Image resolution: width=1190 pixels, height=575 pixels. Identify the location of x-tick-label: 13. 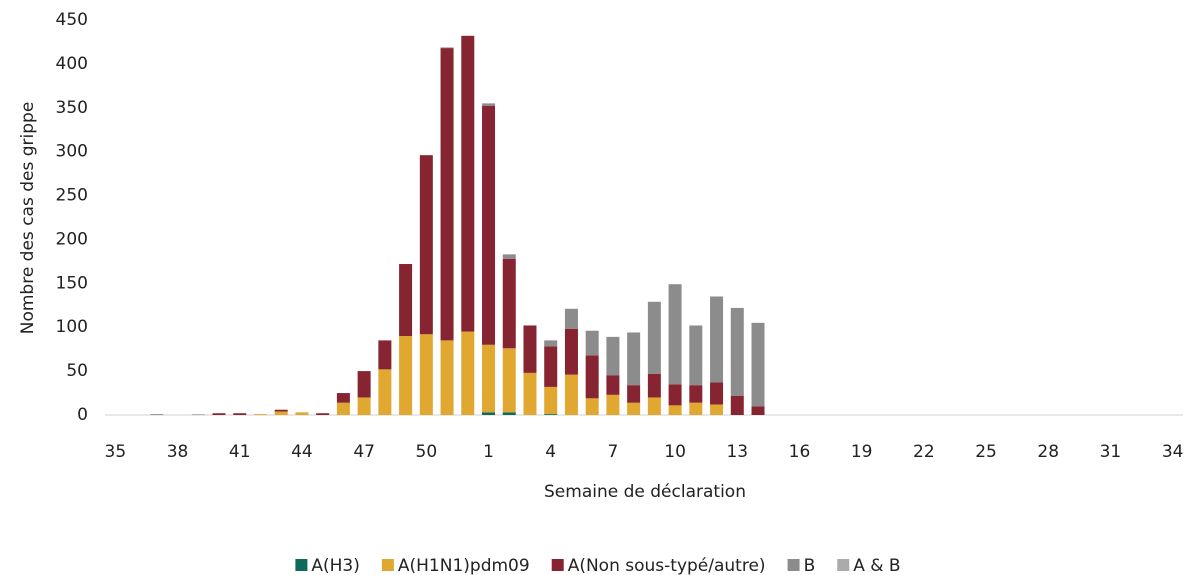
(737, 452).